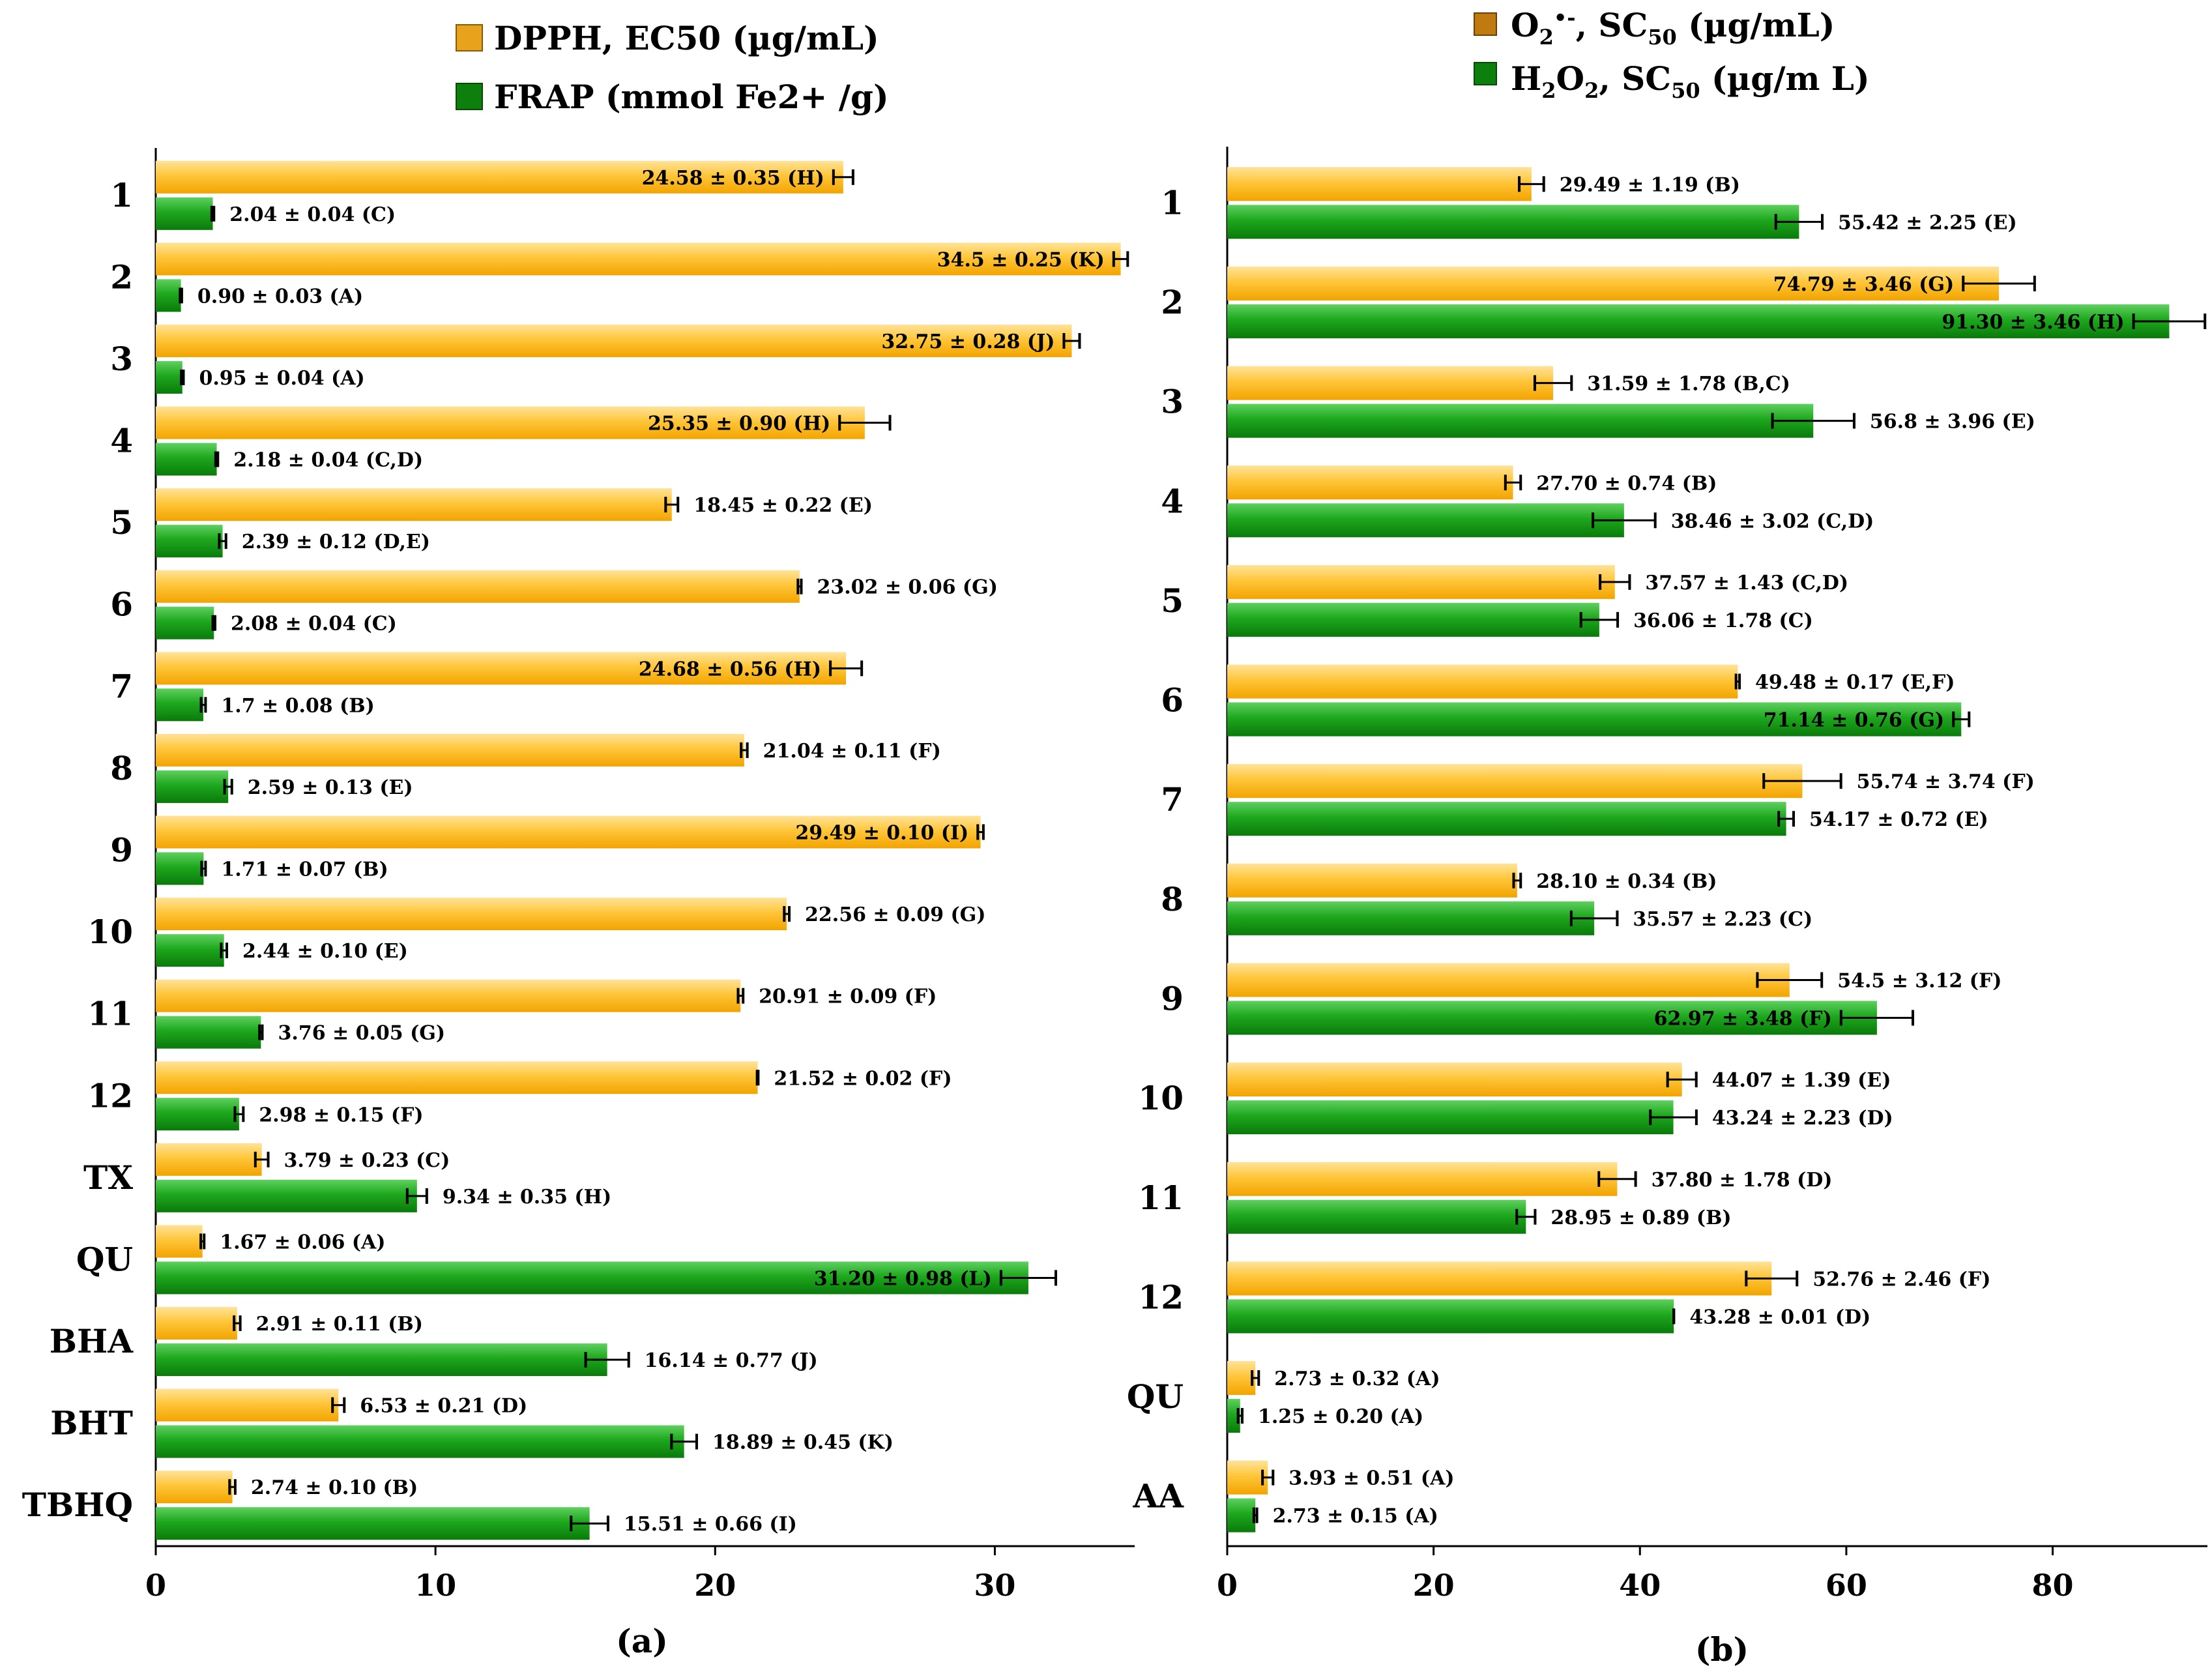 This screenshot has height=1670, width=2212. Describe the element at coordinates (121, 195) in the screenshot. I see `category-label-a-1: 1` at that location.